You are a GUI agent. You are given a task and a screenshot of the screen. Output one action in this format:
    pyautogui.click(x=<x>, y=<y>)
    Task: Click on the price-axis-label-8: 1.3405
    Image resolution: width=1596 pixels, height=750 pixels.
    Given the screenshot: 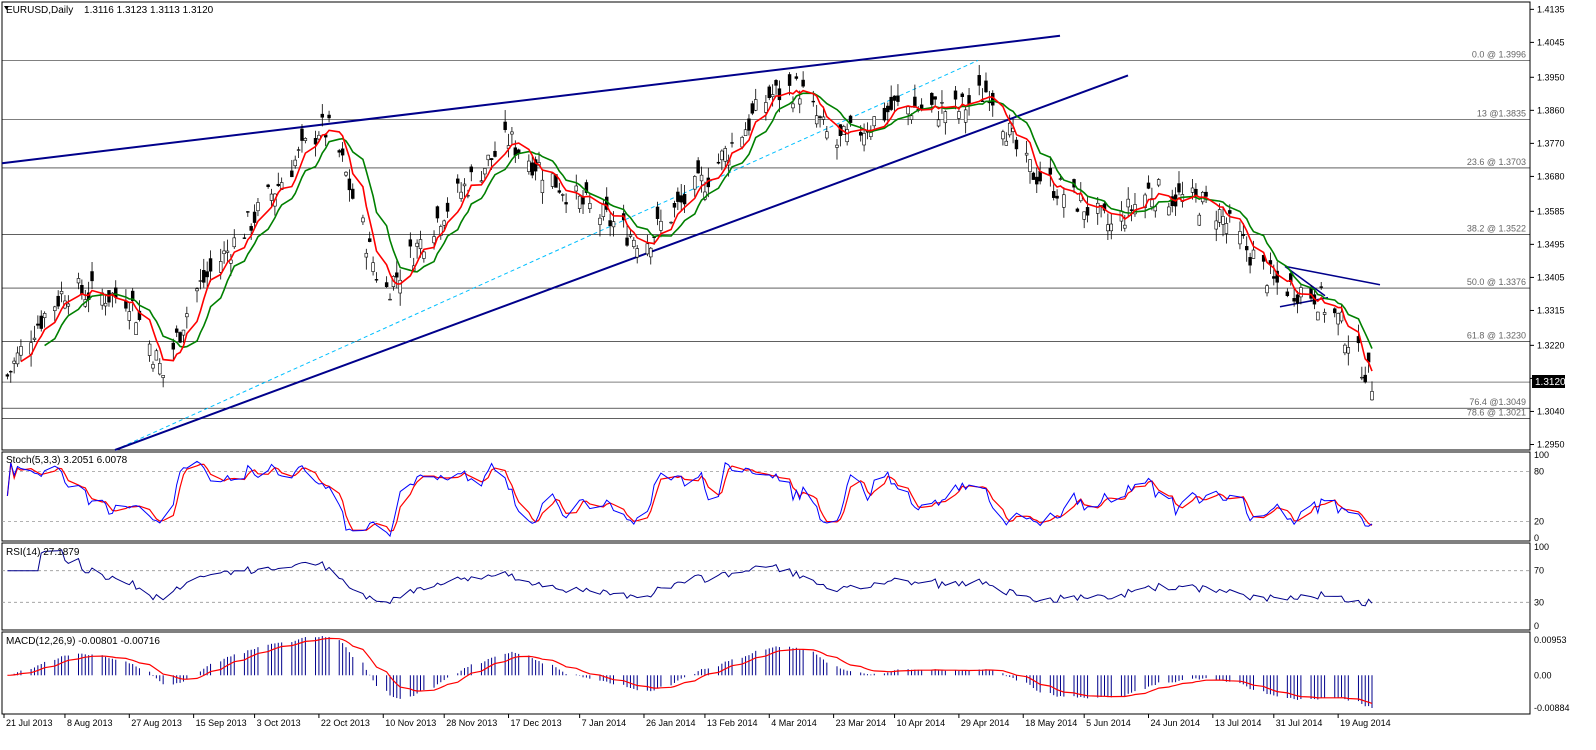 What is the action you would take?
    pyautogui.click(x=1551, y=277)
    